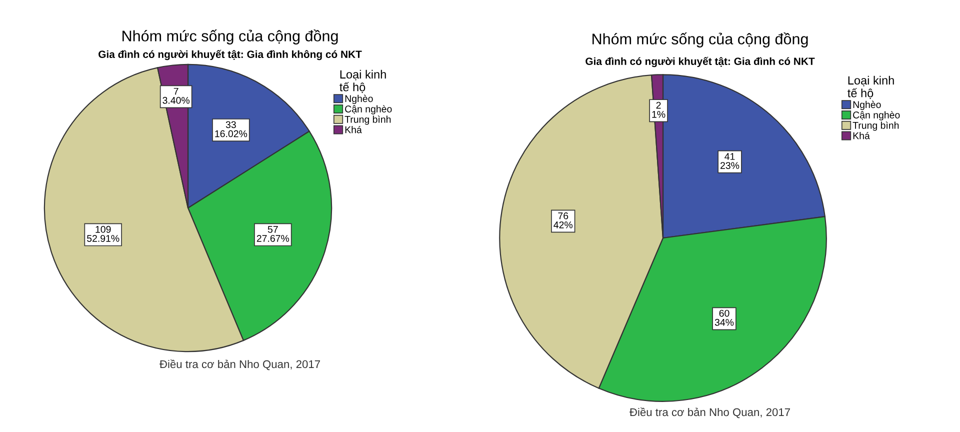  Describe the element at coordinates (231, 129) in the screenshot. I see `data-label: 33 16.02%` at that location.